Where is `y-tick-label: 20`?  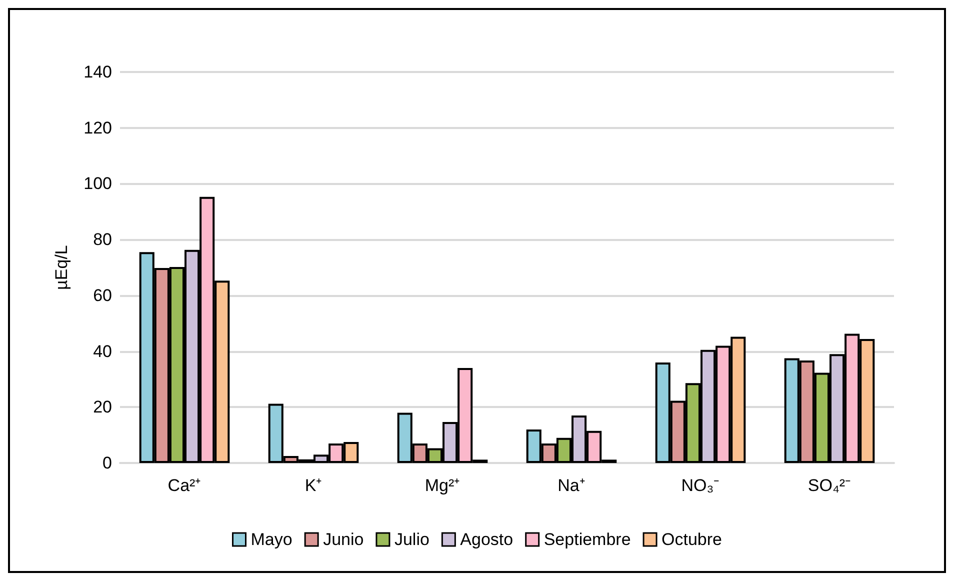
y-tick-label: 20 is located at coordinates (102, 407).